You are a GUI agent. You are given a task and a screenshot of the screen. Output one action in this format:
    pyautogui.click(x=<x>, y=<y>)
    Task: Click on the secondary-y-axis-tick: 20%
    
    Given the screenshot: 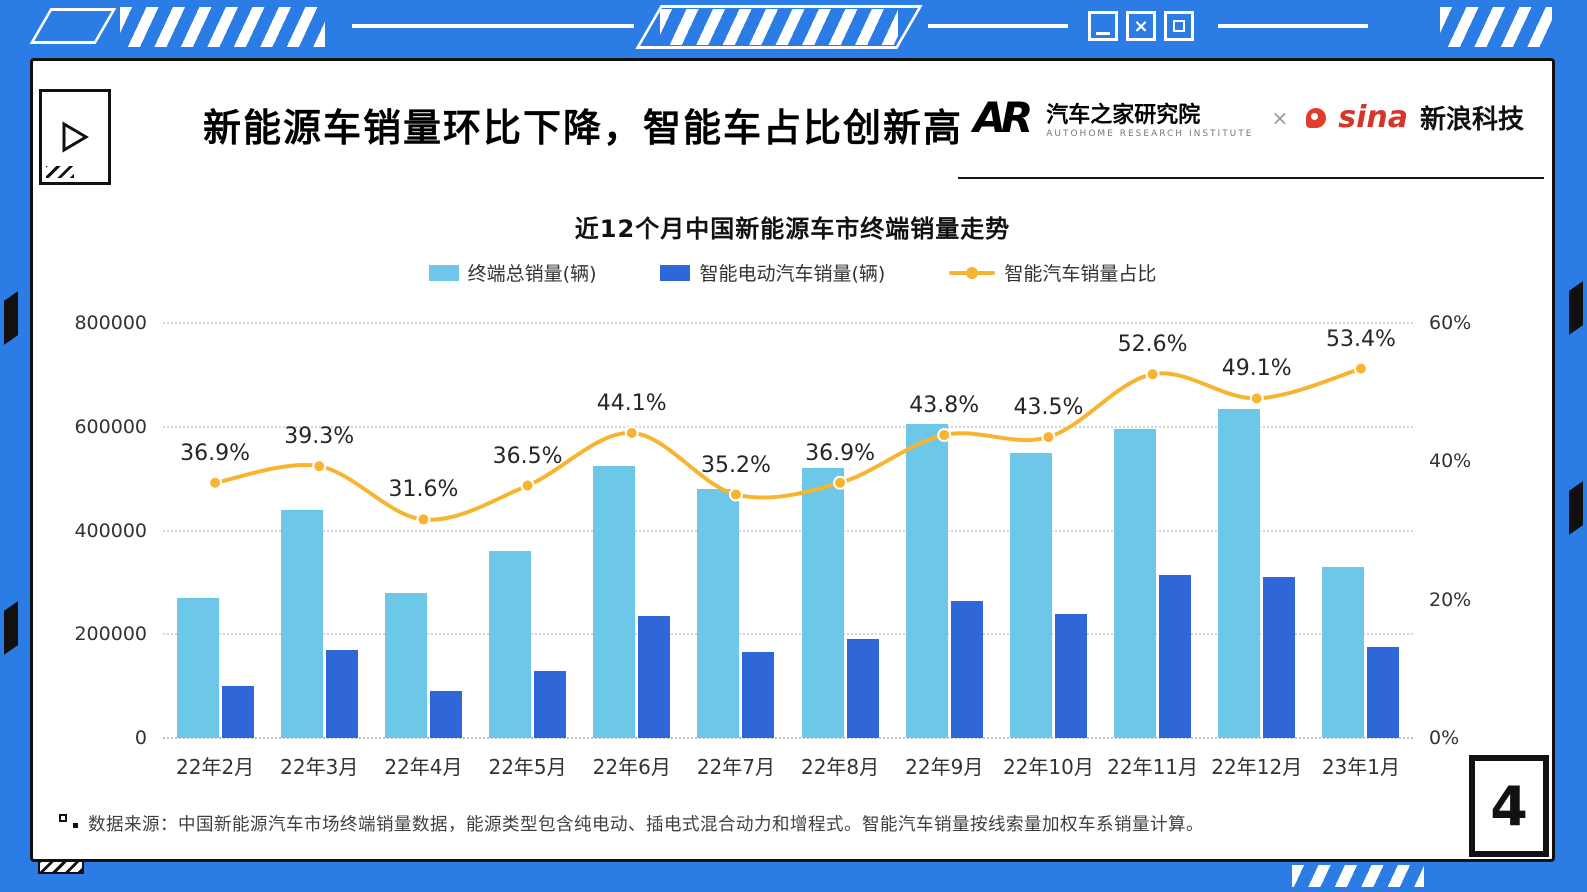 What is the action you would take?
    pyautogui.click(x=1450, y=599)
    